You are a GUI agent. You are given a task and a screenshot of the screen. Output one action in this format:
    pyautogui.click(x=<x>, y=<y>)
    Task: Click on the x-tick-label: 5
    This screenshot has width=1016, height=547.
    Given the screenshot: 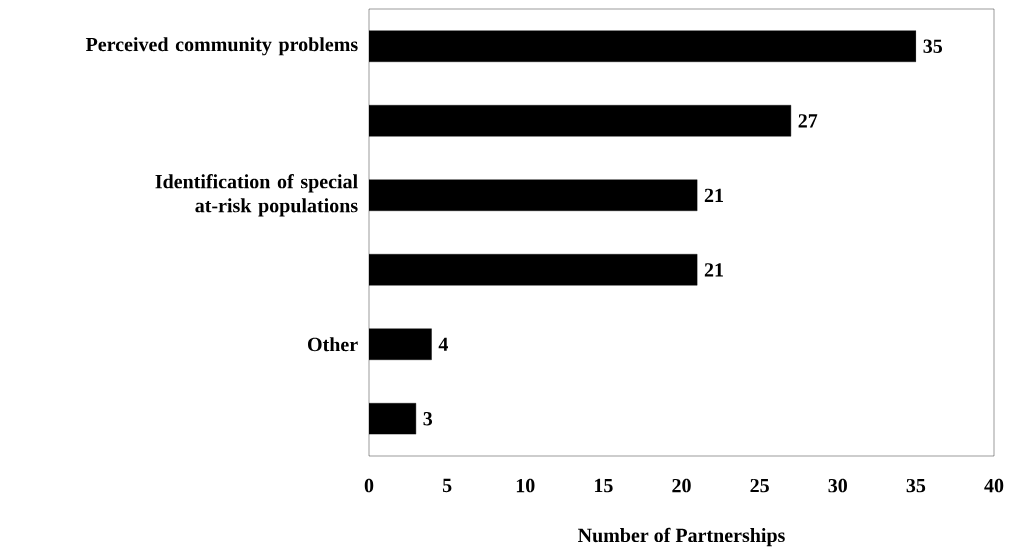 What is the action you would take?
    pyautogui.click(x=447, y=485)
    